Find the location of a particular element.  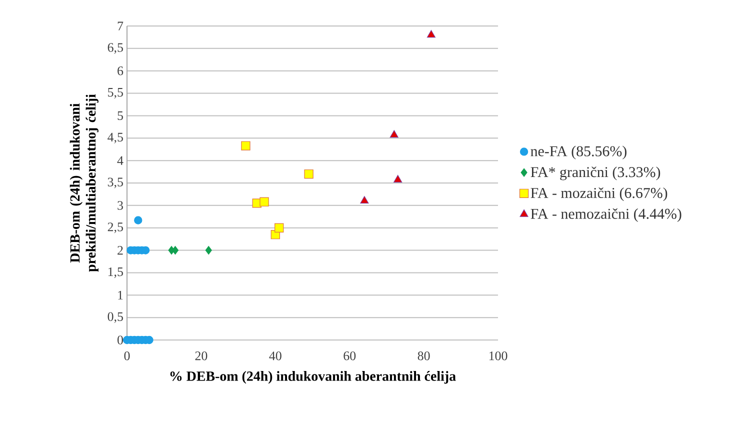

y-tick-label: 0,5 is located at coordinates (115, 317).